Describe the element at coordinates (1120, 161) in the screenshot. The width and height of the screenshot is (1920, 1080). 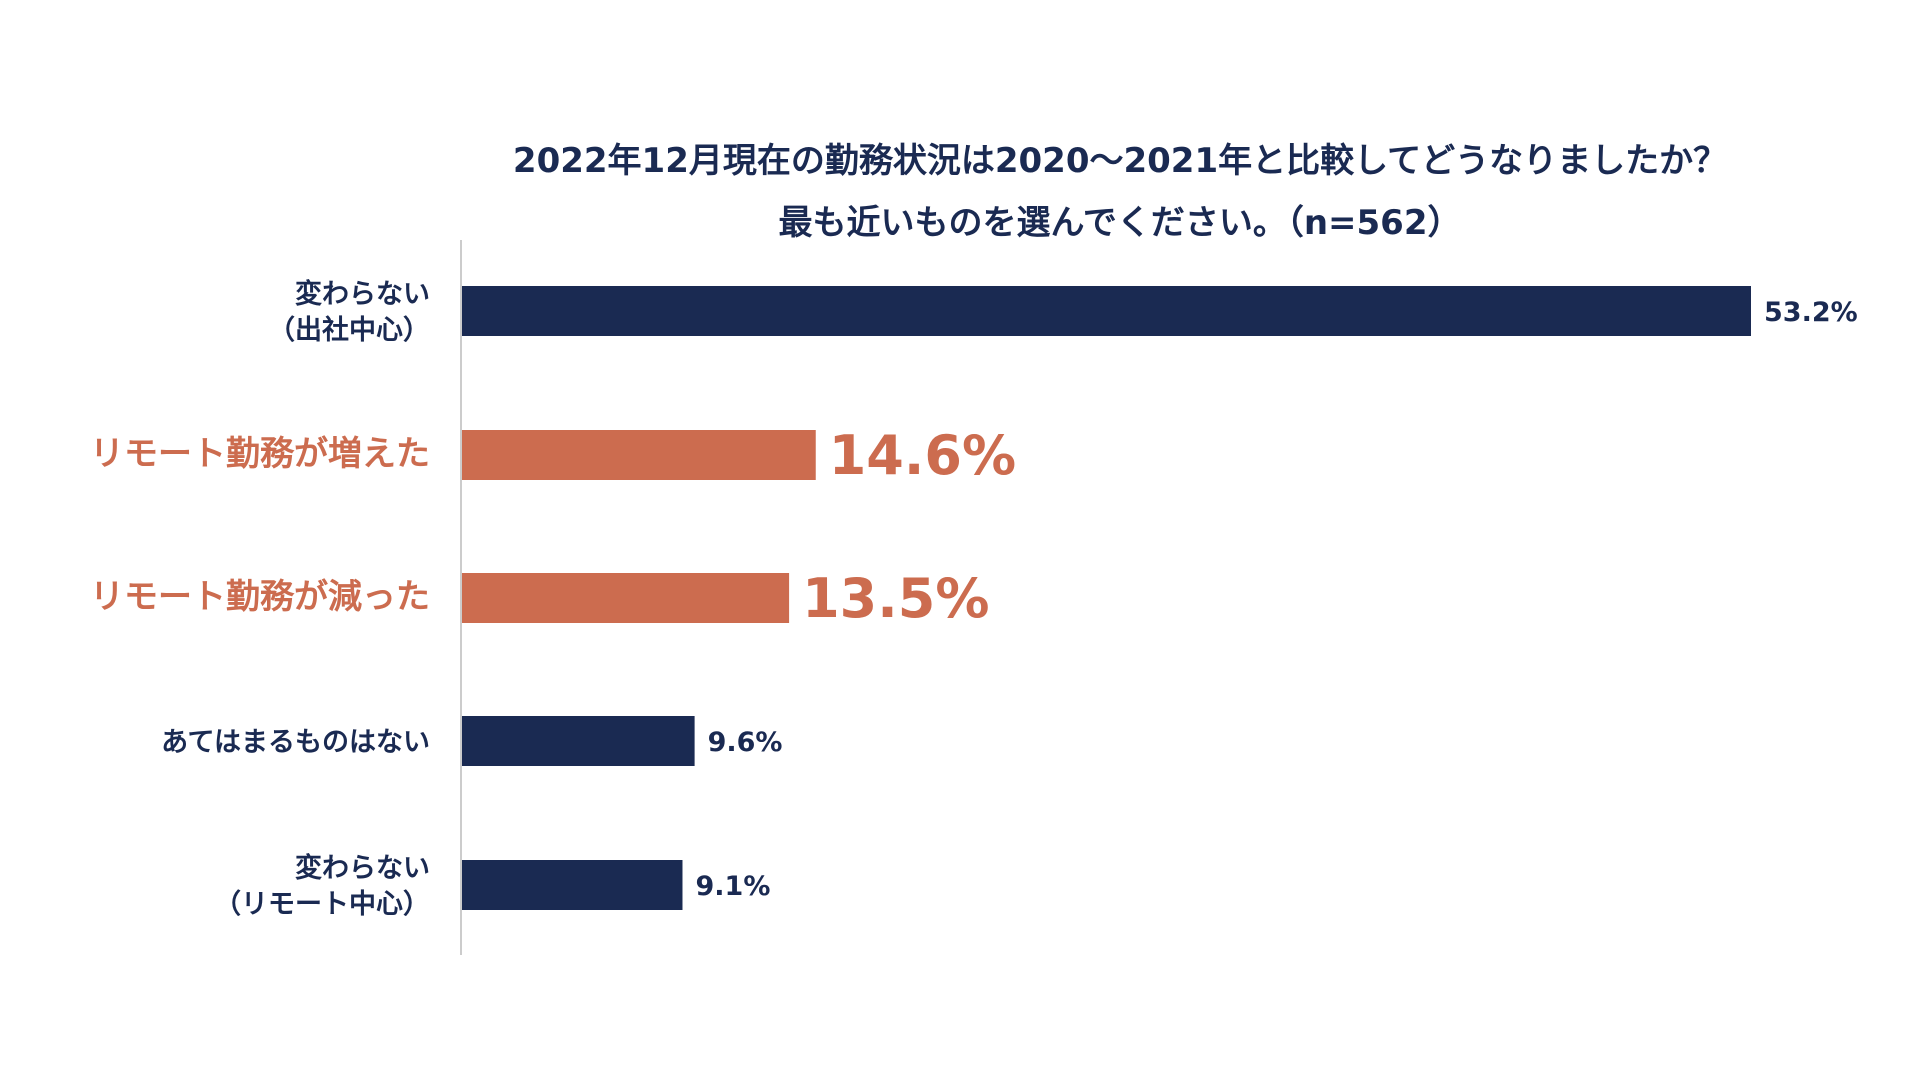
I see `chart-title-line-1: 2022年12月現在の勤務状況は2020〜2021年と比較してどうなりましたか？` at that location.